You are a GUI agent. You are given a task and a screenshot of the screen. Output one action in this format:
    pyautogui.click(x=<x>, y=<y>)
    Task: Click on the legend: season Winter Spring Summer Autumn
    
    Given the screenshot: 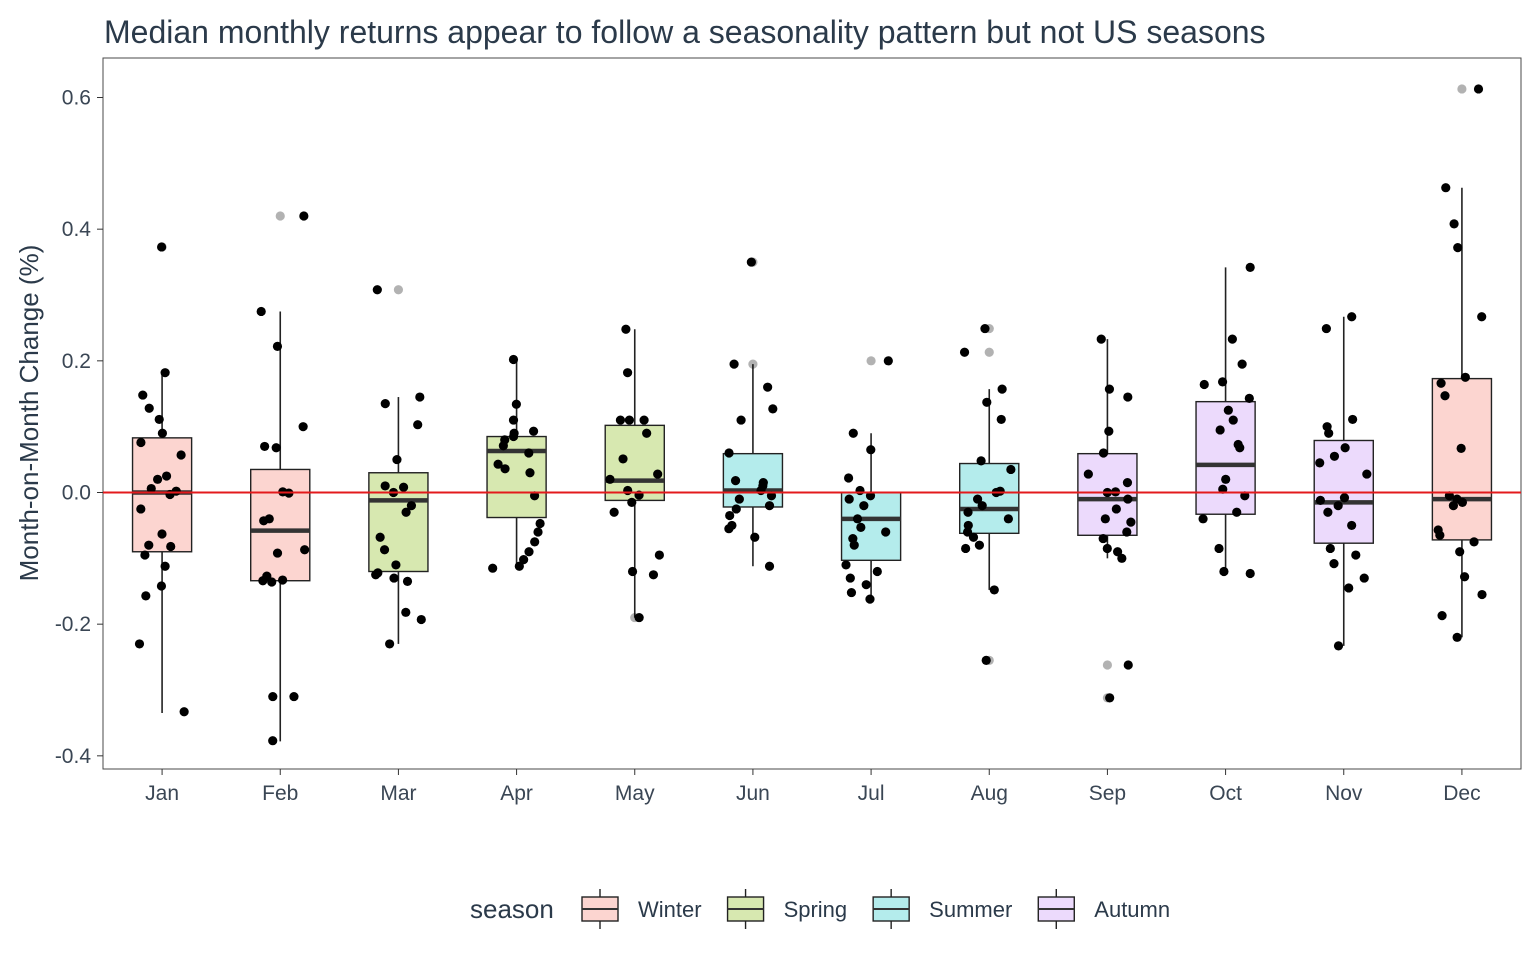 What is the action you would take?
    pyautogui.click(x=820, y=909)
    